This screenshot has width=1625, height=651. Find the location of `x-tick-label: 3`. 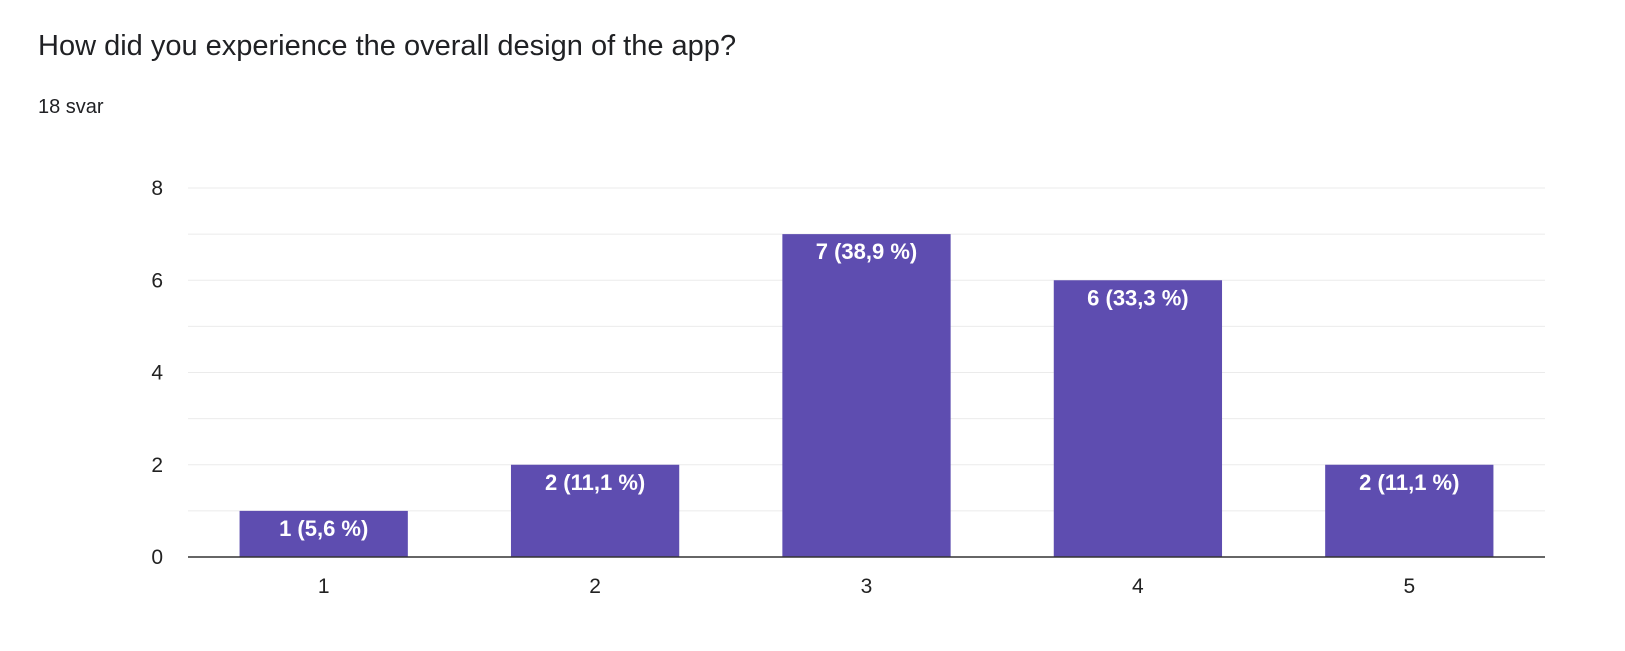

x-tick-label: 3 is located at coordinates (867, 586).